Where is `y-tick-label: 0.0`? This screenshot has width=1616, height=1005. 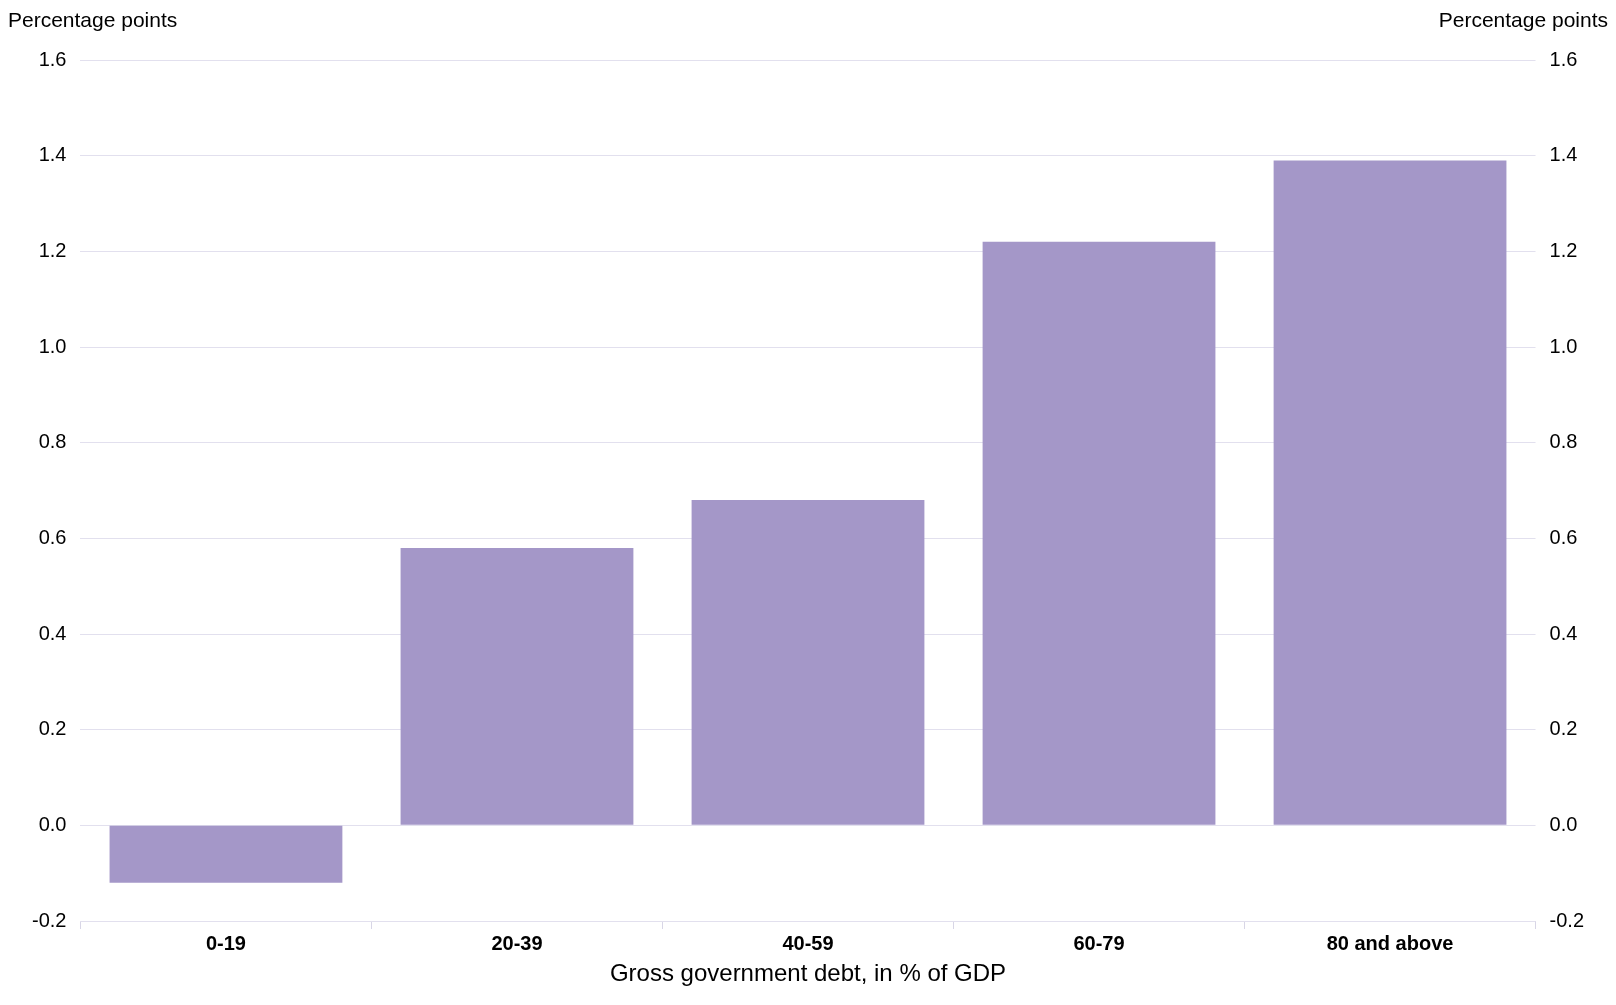
y-tick-label: 0.0 is located at coordinates (52, 823).